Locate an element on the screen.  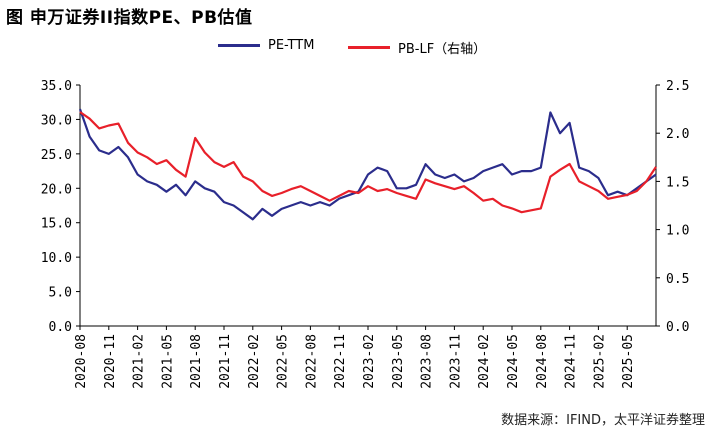
x-tick-label: 2023-11 is located at coordinates (455, 361).